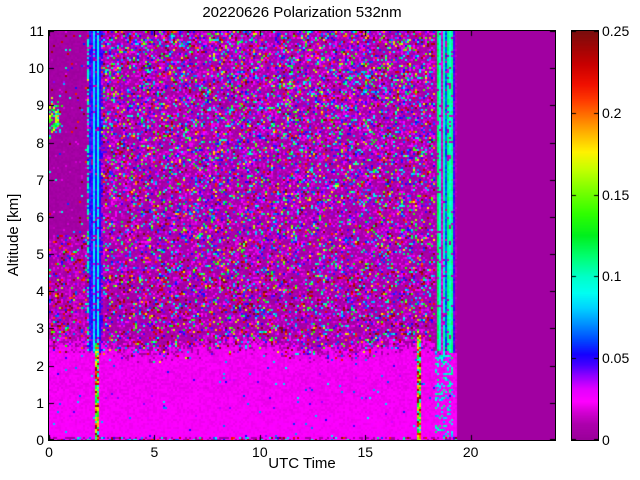  I want to click on colorbar, so click(585, 235).